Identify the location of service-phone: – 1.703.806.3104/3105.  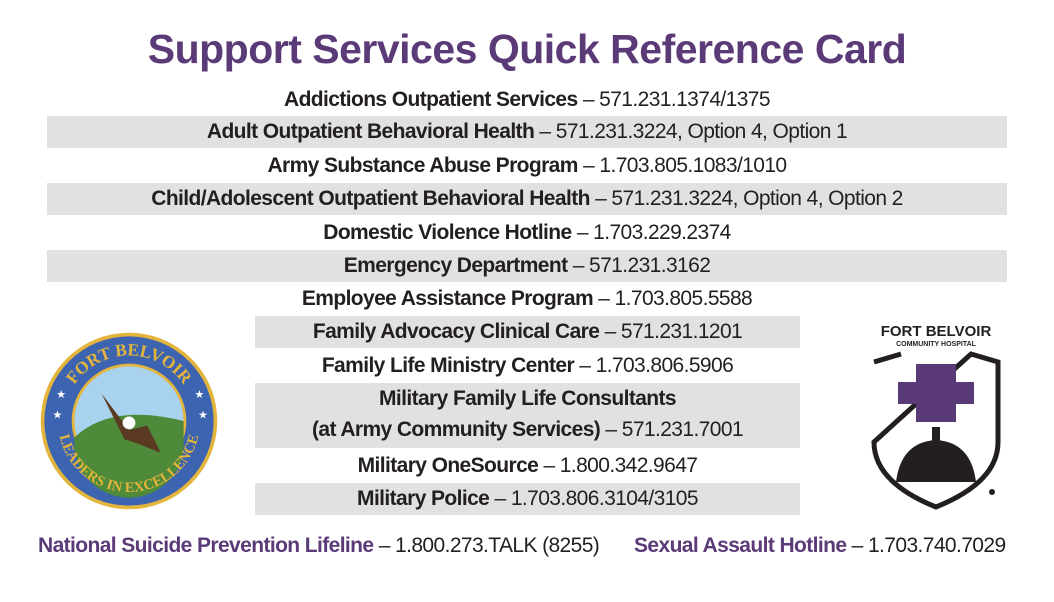
(594, 498).